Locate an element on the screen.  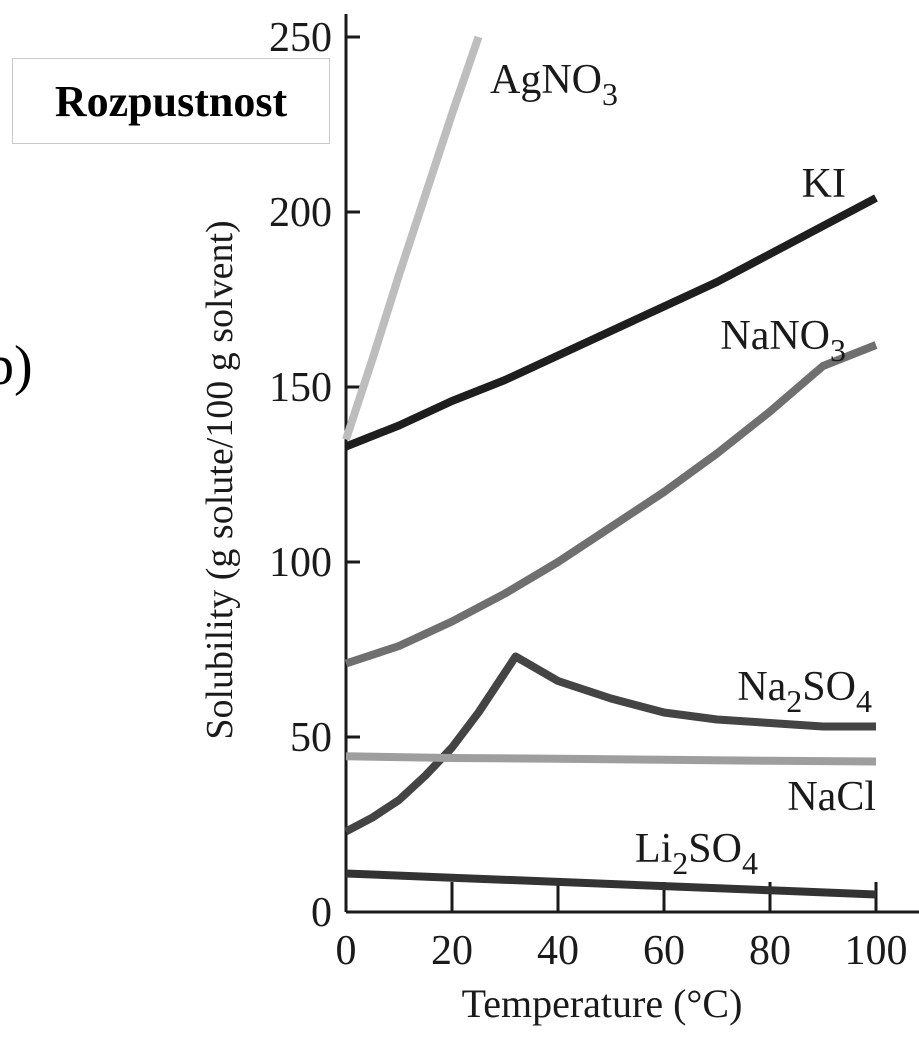
chart-title-box: Rozpustnost is located at coordinates (171, 101).